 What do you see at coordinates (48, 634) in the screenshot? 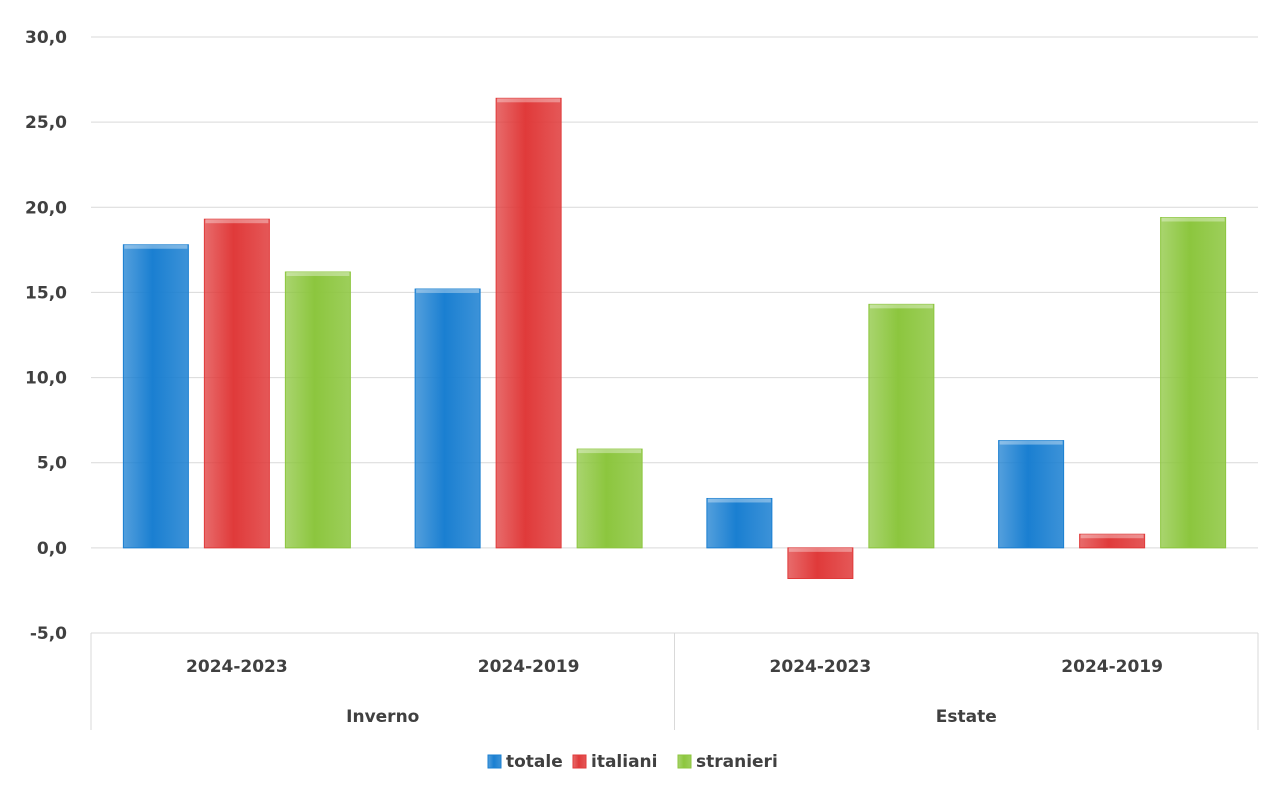
I see `y-tick-label: -5,0` at bounding box center [48, 634].